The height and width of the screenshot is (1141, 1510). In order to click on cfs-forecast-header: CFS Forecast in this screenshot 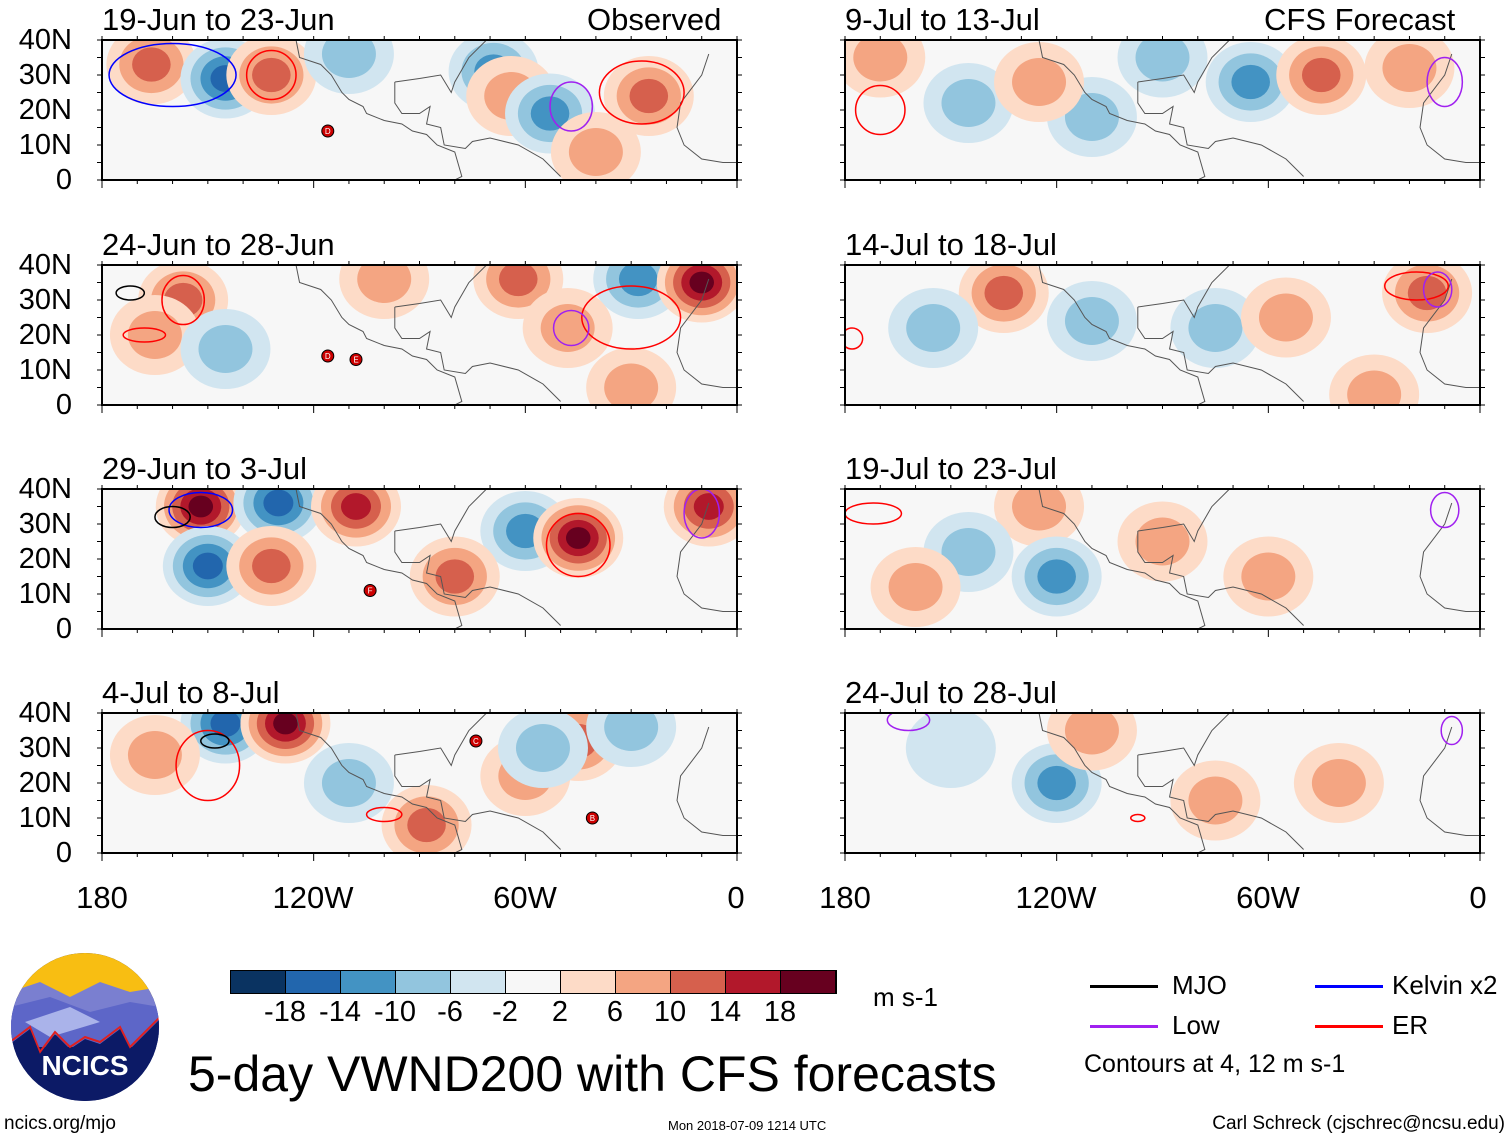, I will do `click(1360, 19)`.